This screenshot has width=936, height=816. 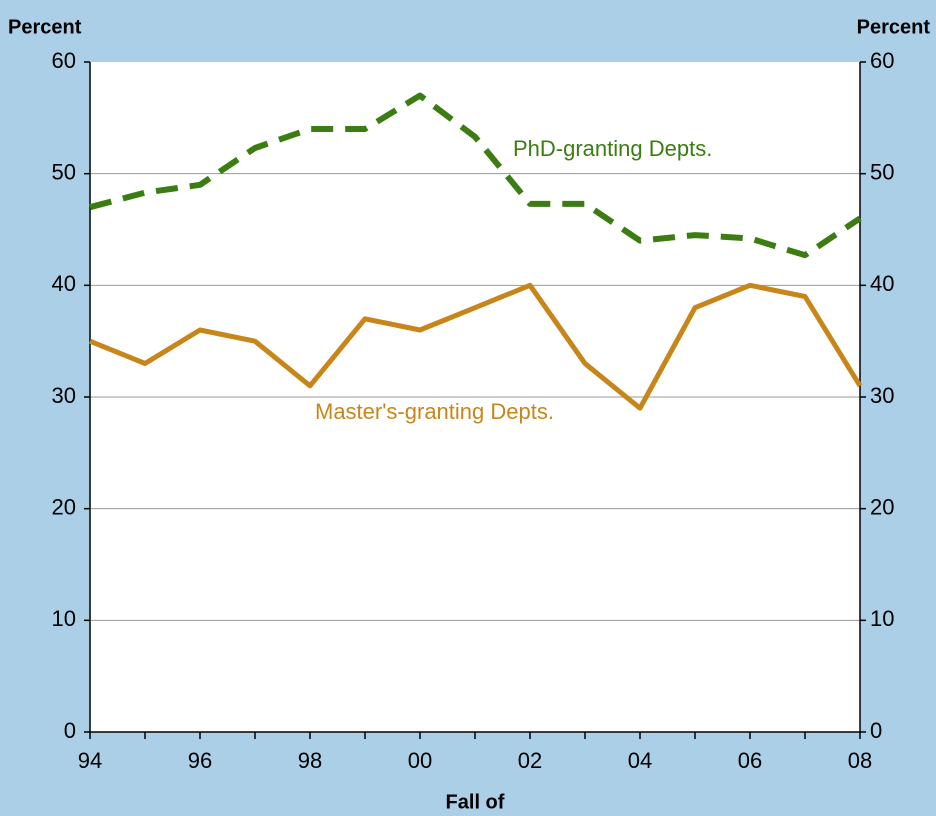 I want to click on x-tick-label: 98, so click(x=310, y=760).